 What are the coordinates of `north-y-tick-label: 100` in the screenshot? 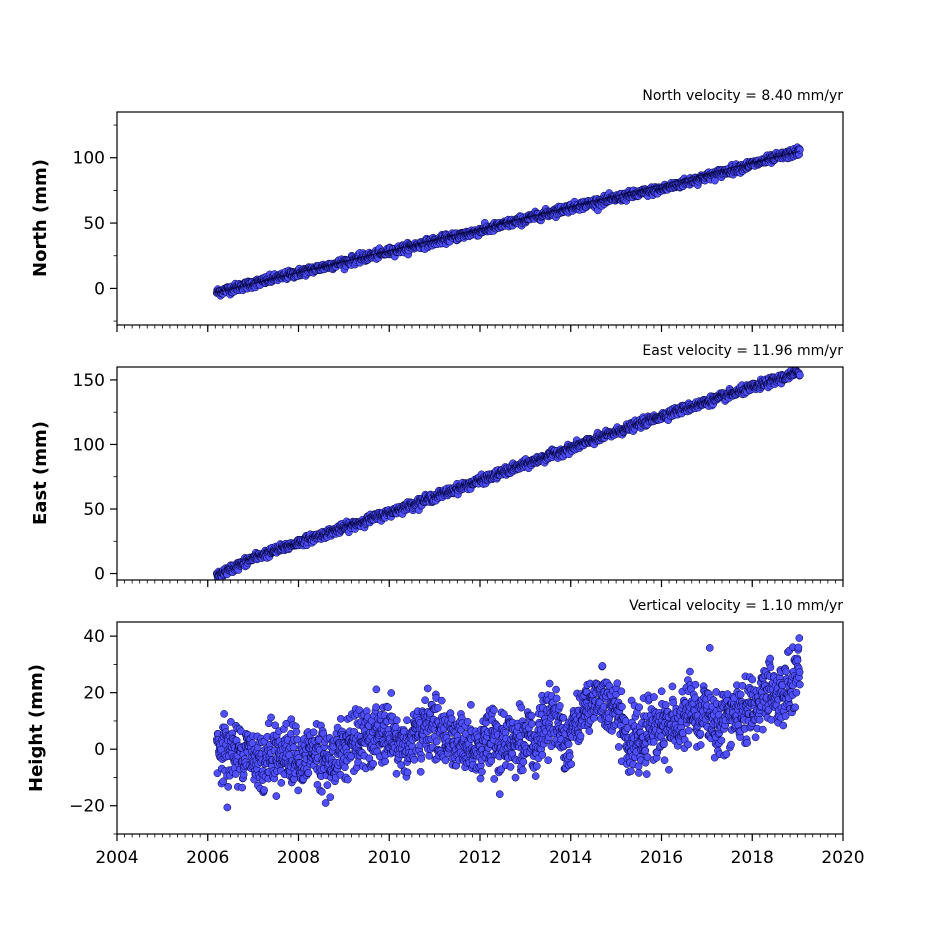 It's located at (89, 159).